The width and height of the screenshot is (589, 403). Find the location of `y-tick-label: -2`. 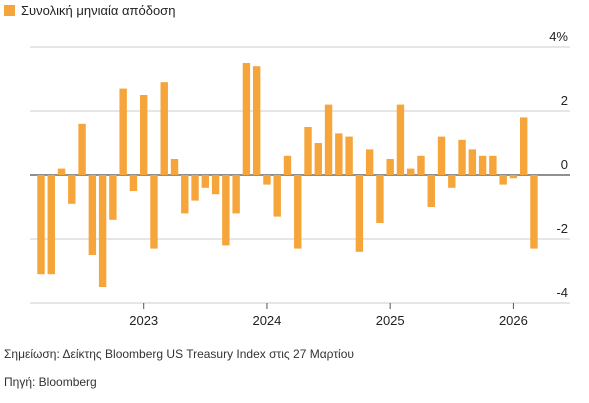

y-tick-label: -2 is located at coordinates (562, 228).